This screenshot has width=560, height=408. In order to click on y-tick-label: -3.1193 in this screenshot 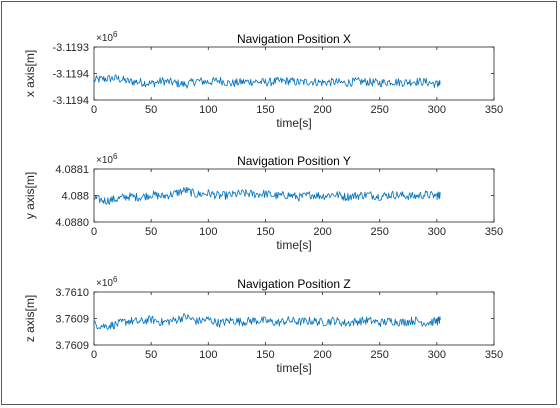, I will do `click(71, 48)`.